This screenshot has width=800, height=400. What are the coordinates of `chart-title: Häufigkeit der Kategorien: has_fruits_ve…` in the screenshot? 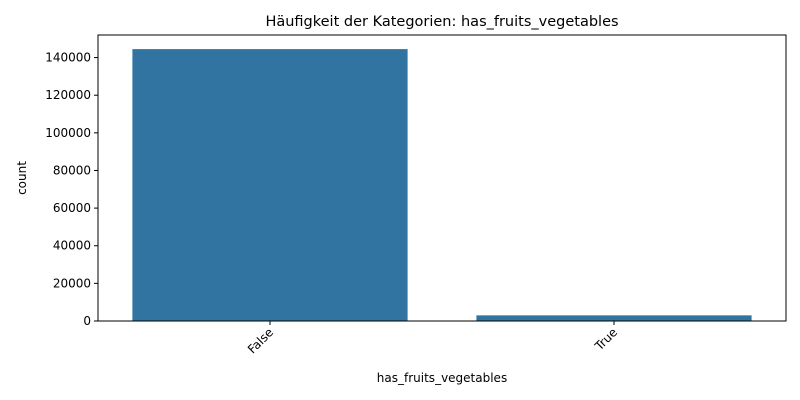 It's located at (441, 22).